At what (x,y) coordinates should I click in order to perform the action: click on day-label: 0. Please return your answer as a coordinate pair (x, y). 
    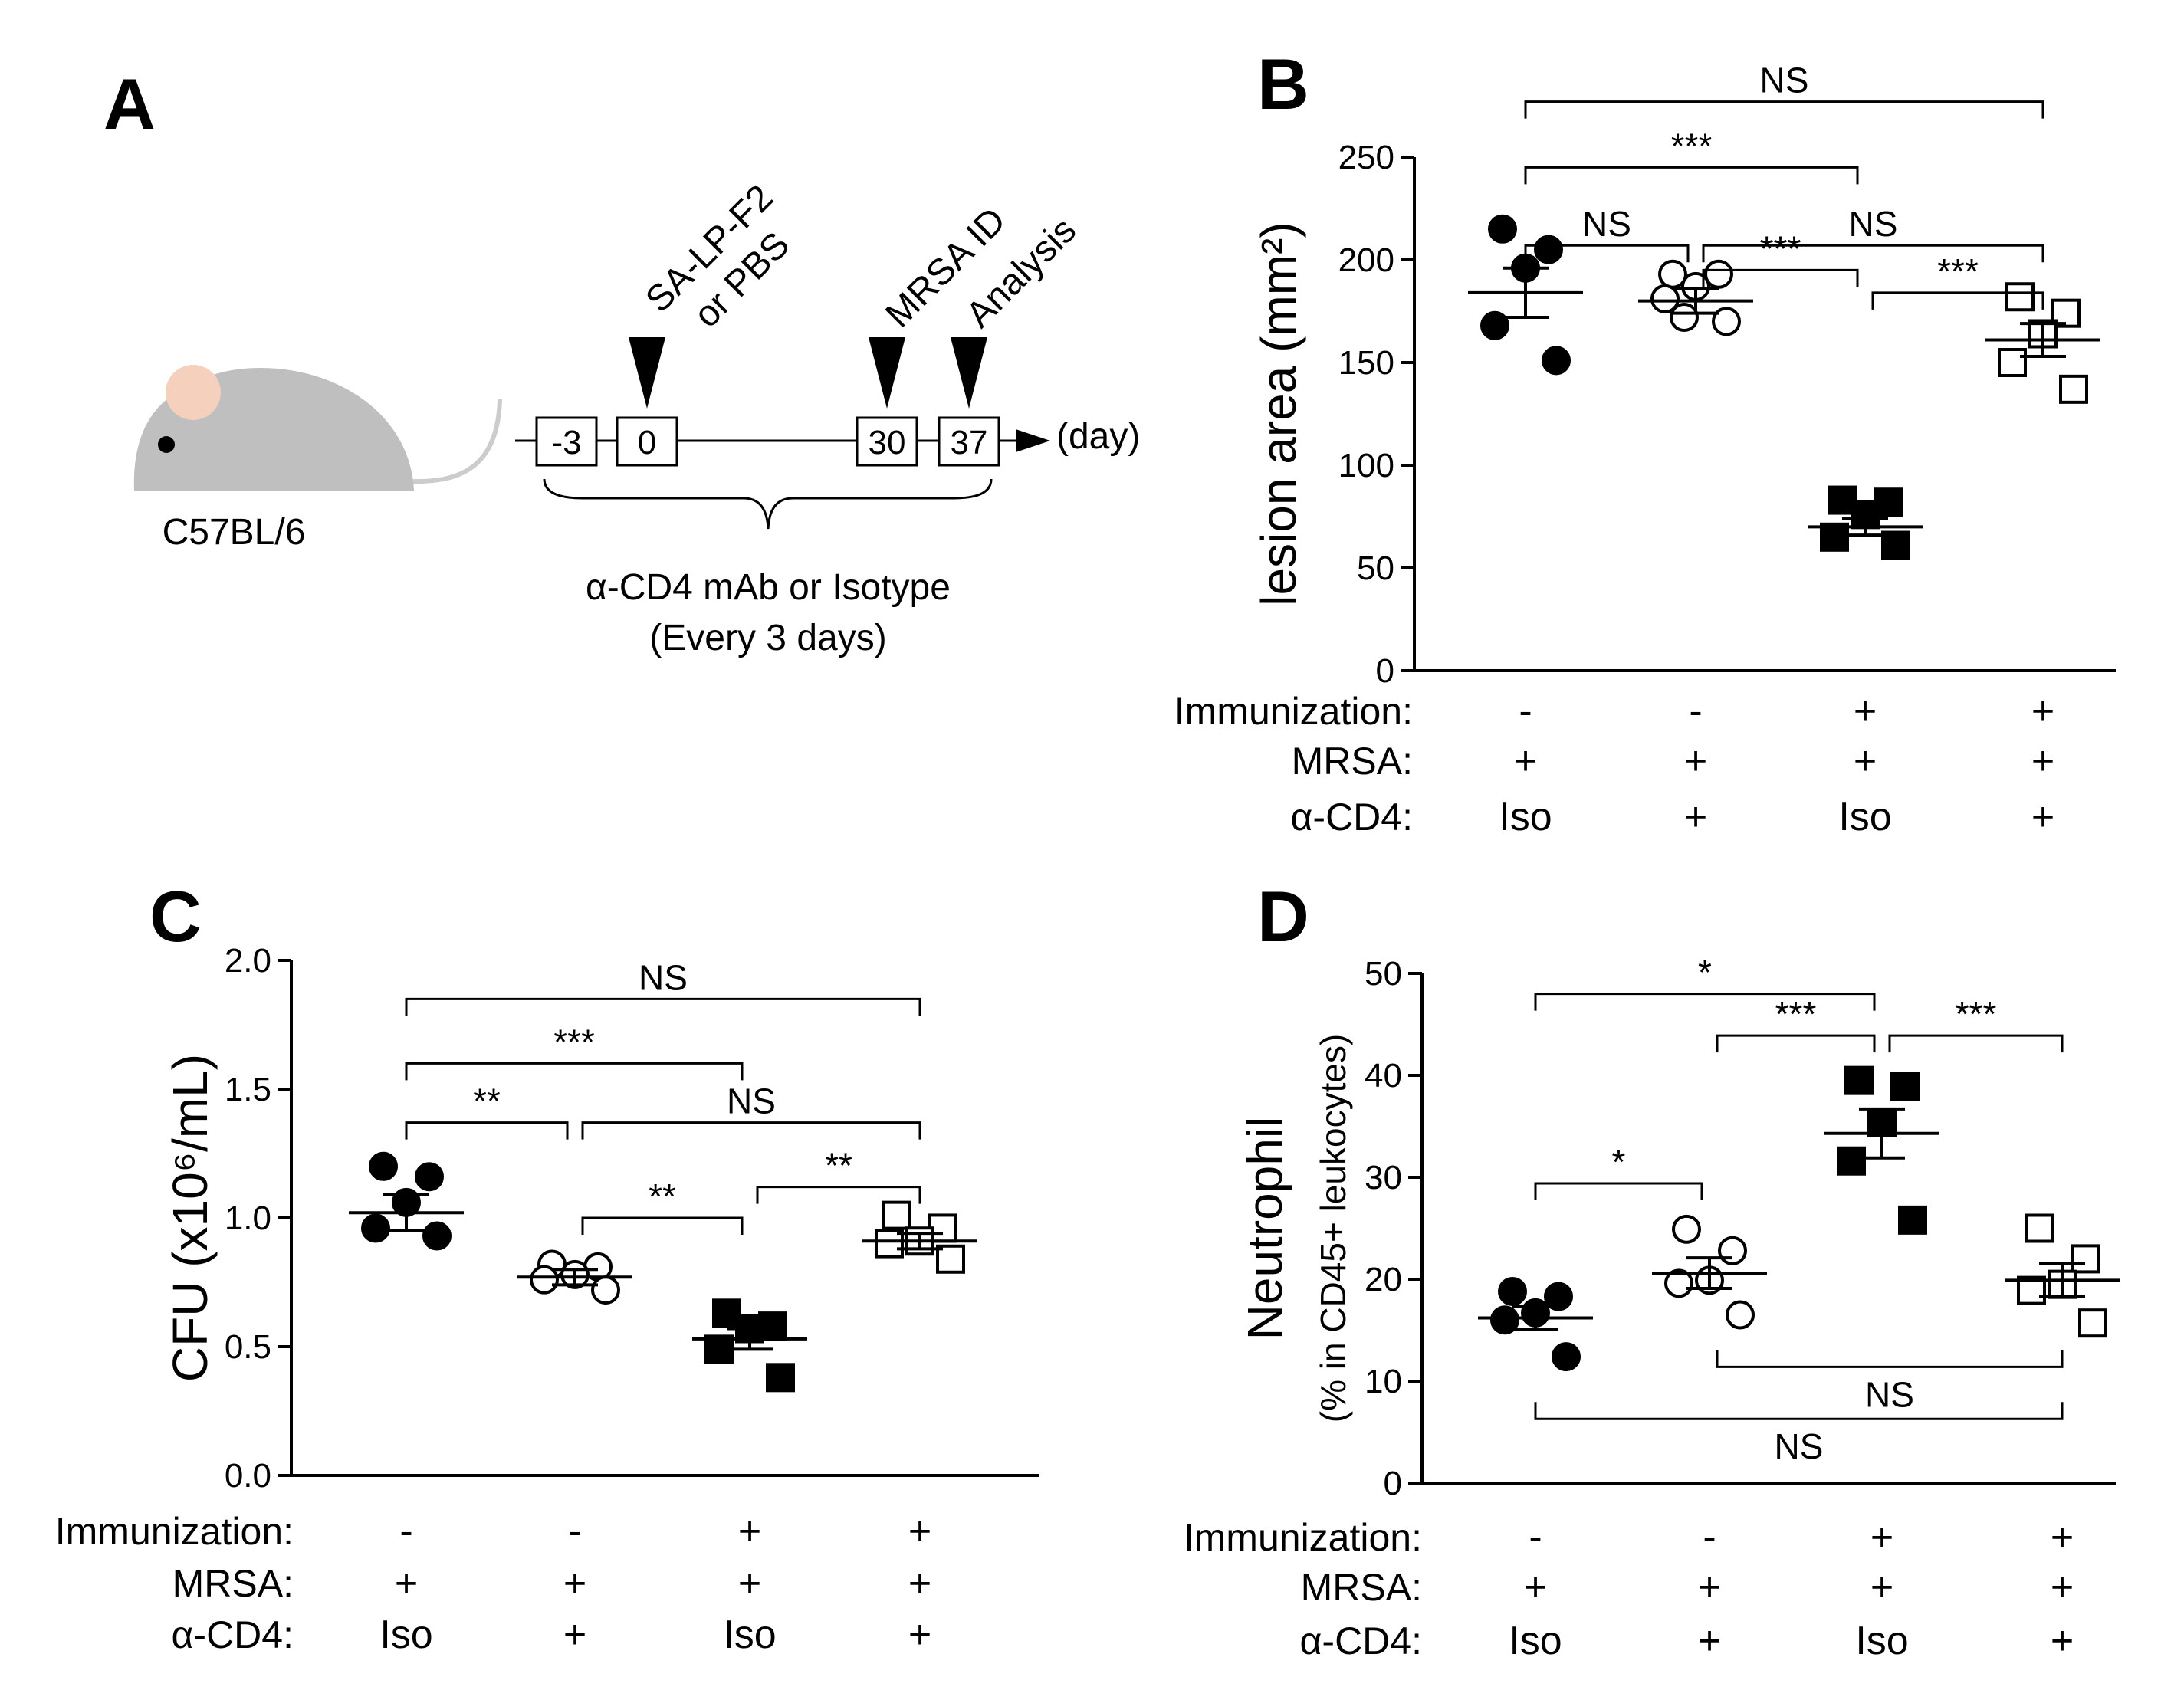
    Looking at the image, I should click on (647, 443).